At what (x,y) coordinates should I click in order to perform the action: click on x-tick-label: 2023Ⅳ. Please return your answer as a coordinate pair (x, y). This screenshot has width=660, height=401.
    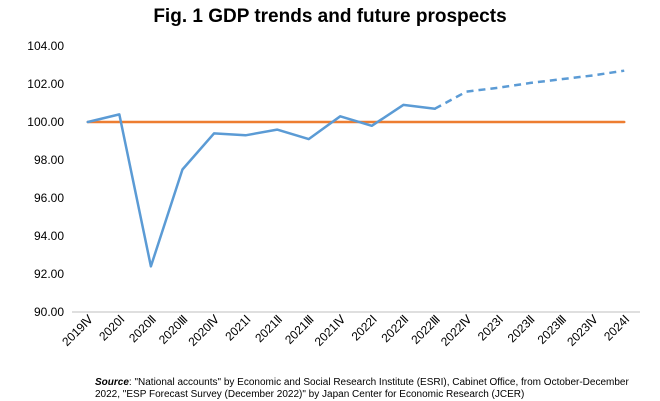
    Looking at the image, I should click on (582, 330).